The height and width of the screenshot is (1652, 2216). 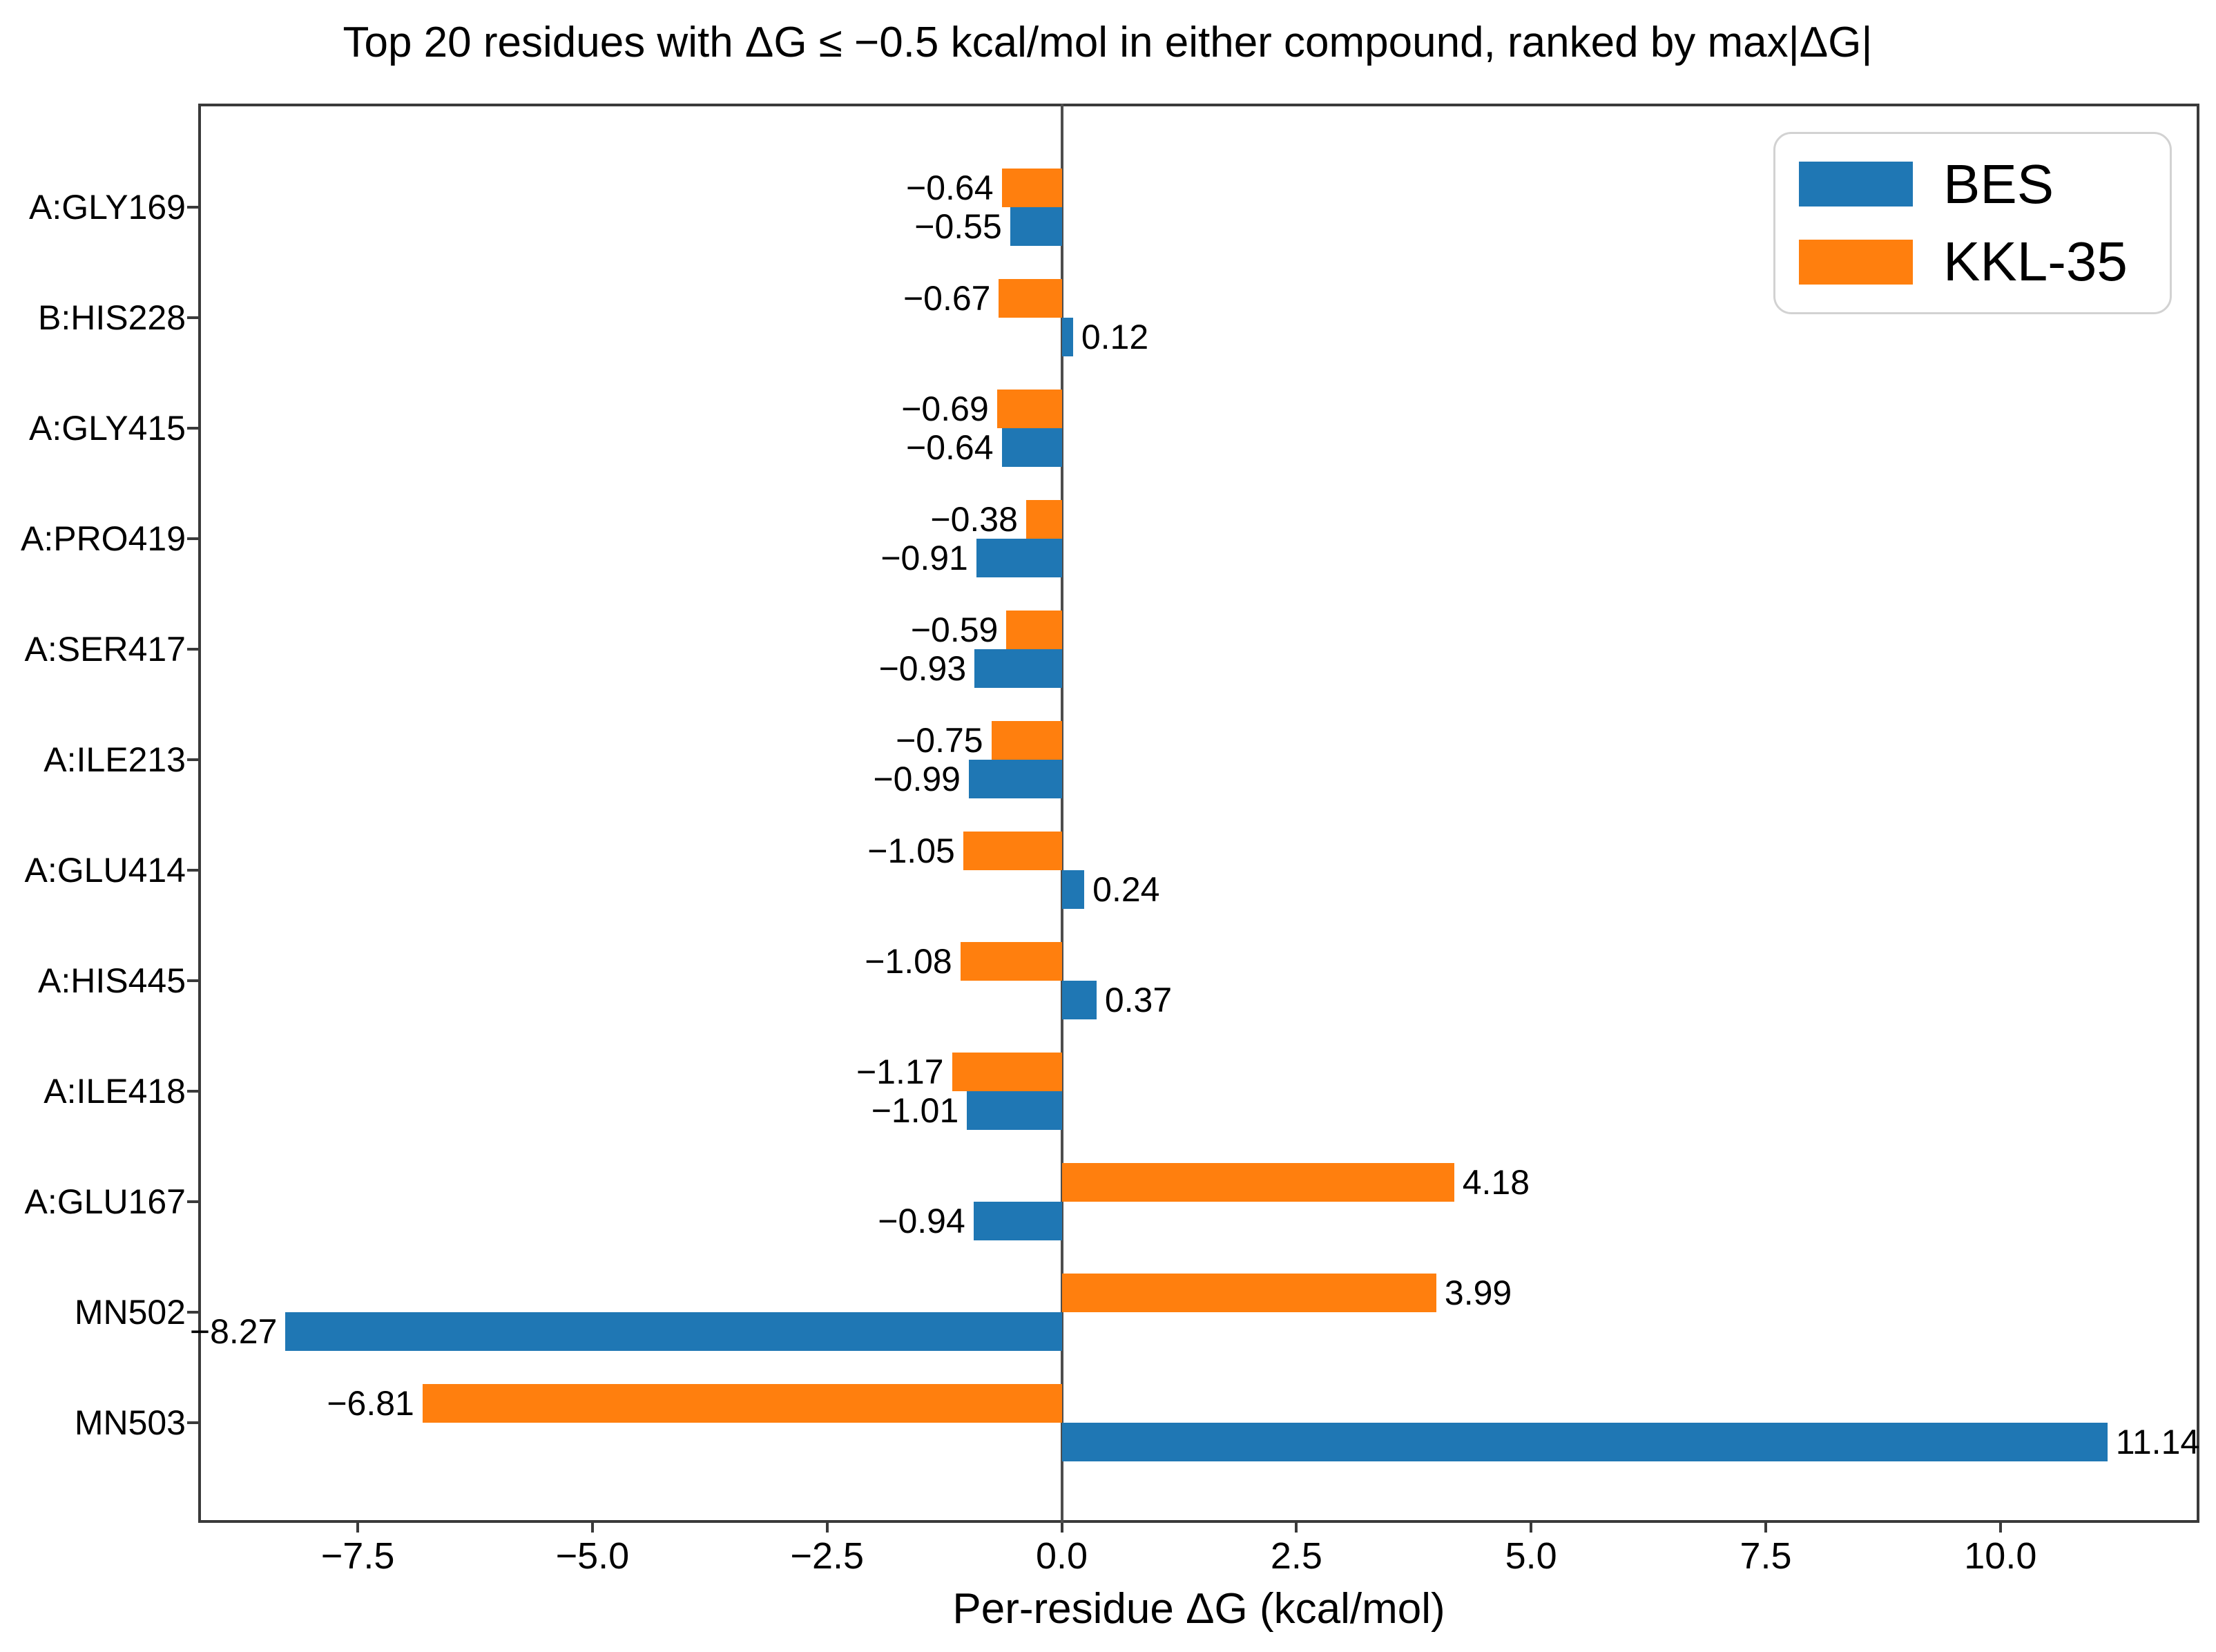 I want to click on bar-bes-mn502, so click(x=673, y=1331).